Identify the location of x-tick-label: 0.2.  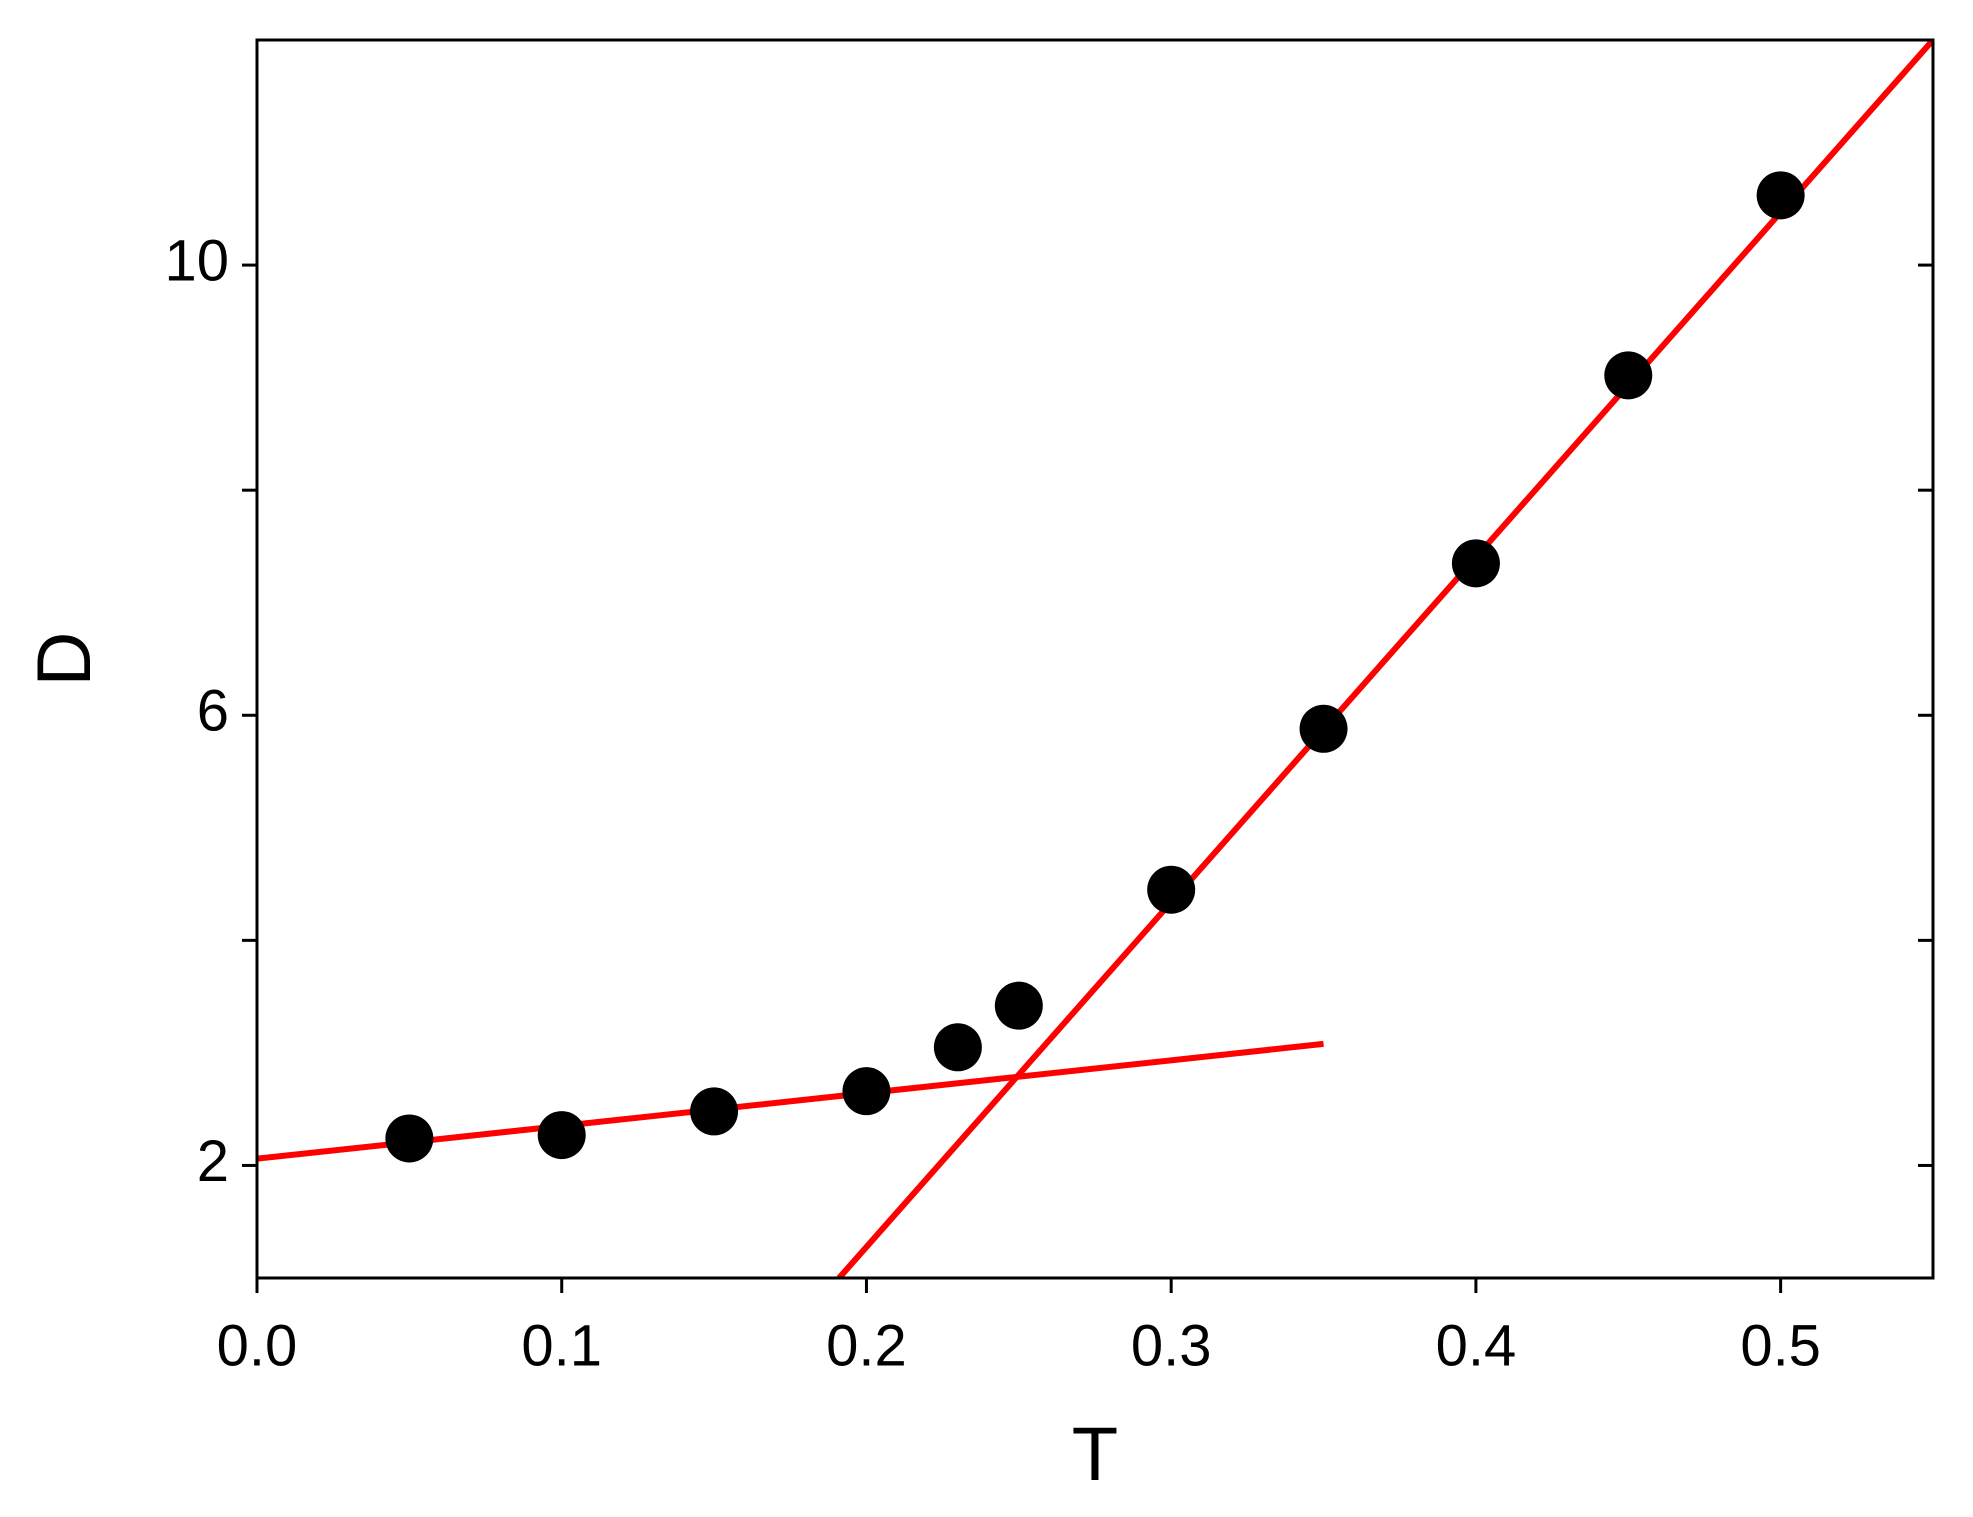
(866, 1345).